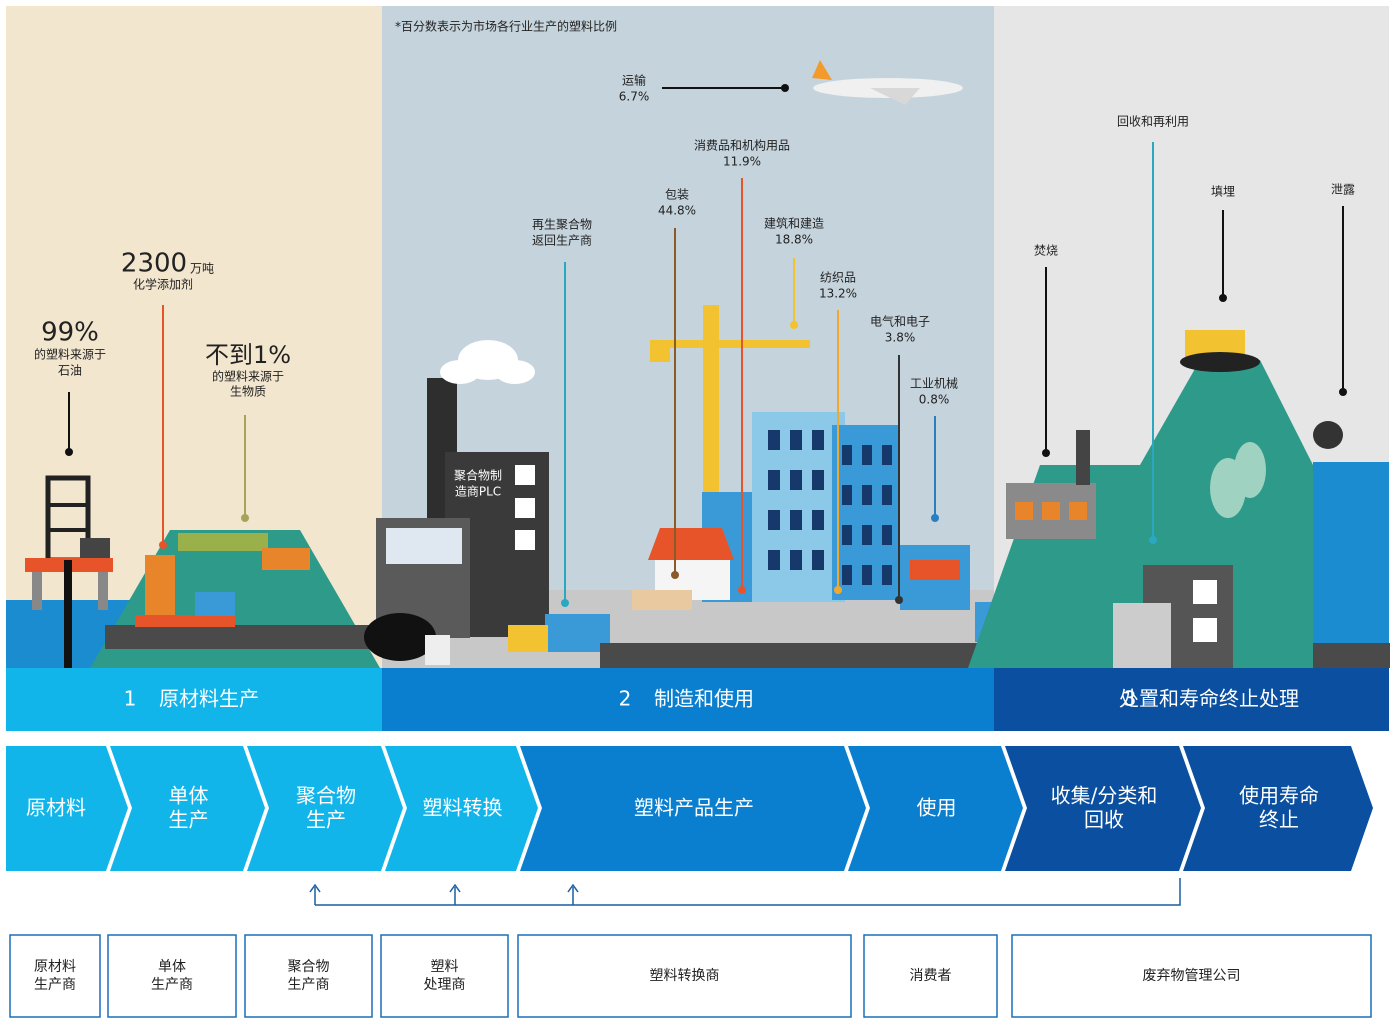  Describe the element at coordinates (1155, 499) in the screenshot. I see `right-hill` at that location.